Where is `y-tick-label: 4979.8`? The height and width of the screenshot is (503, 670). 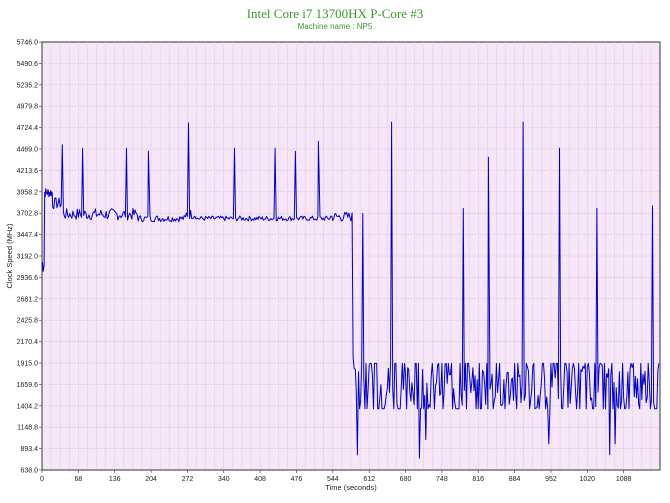 y-tick-label: 4979.8 is located at coordinates (28, 107).